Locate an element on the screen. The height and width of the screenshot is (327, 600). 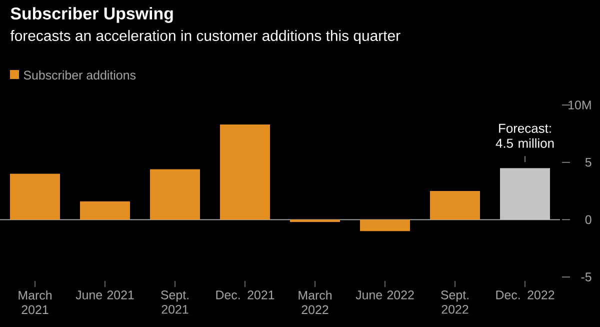
x-tick-label: June 2021 is located at coordinates (105, 295).